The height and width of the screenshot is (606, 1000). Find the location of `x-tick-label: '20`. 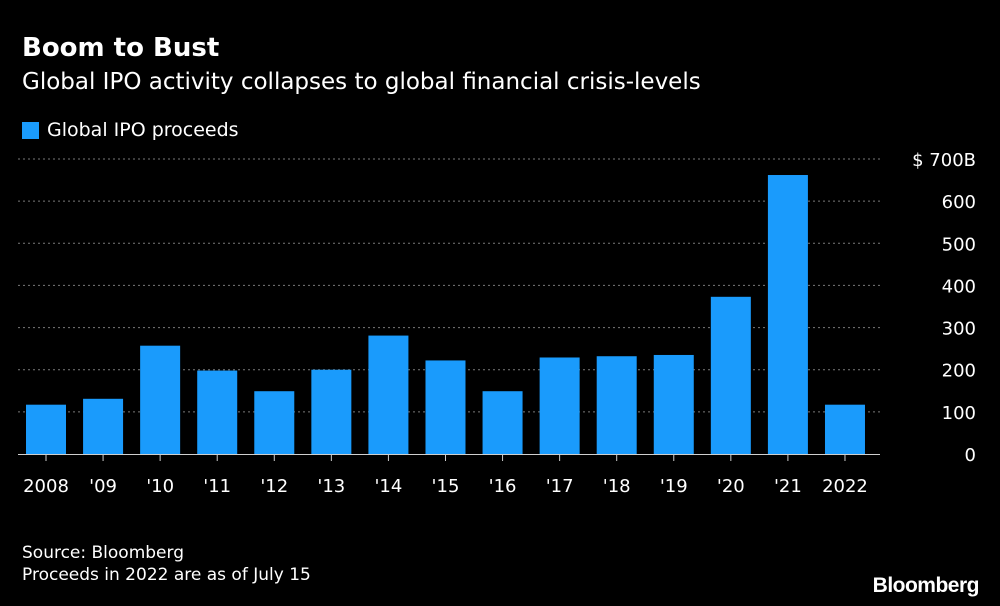

x-tick-label: '20 is located at coordinates (731, 486).